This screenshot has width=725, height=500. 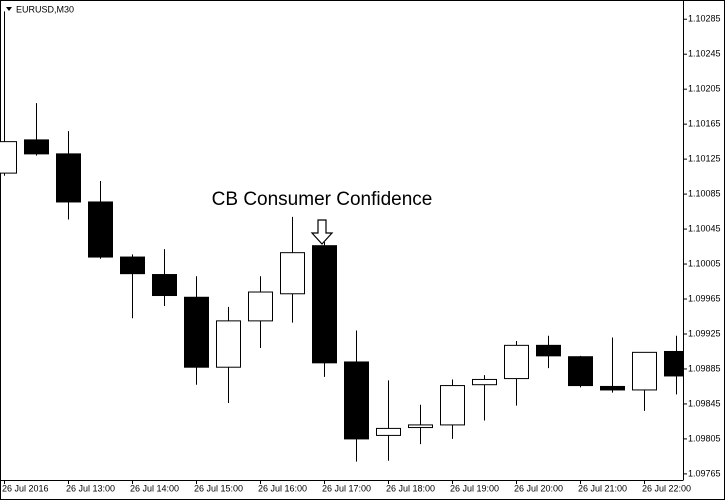 I want to click on x-tick-label: 26 Jul 13:00, so click(x=90, y=488).